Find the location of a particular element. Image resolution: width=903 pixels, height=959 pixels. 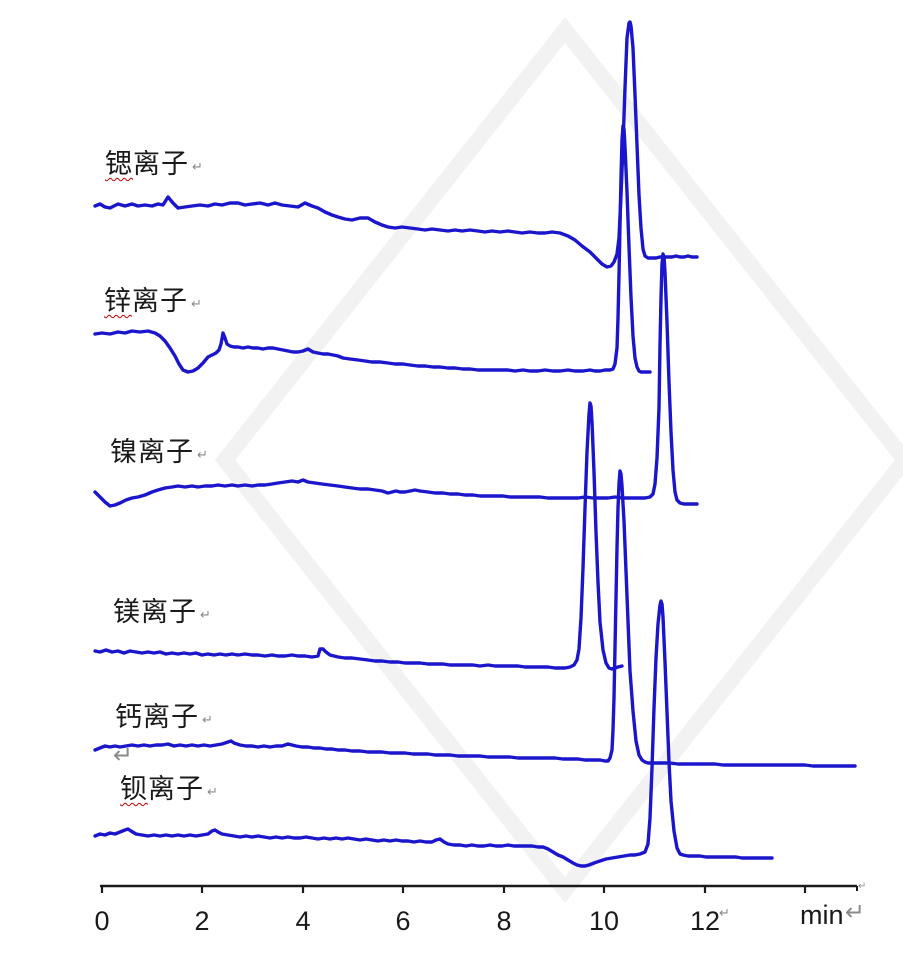

x-tick-label: 12 is located at coordinates (705, 921).